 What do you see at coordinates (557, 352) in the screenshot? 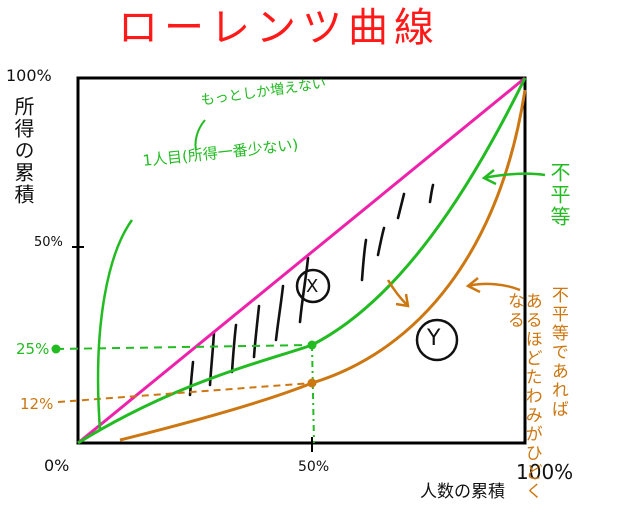
I see `note-more-unequal-1: 不平等であれば` at bounding box center [557, 352].